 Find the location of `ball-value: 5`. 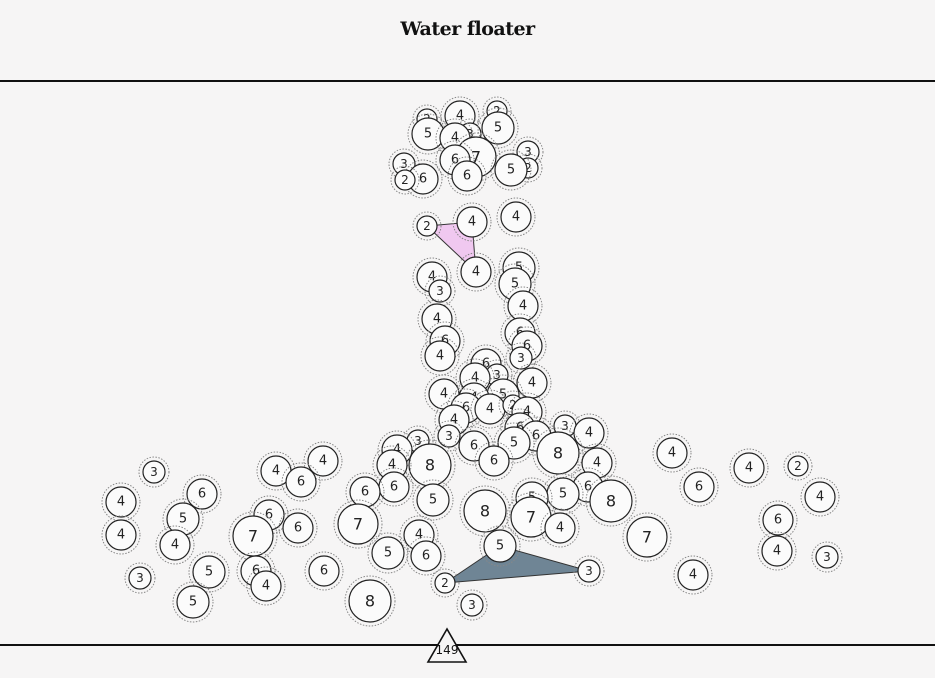

ball-value: 5 is located at coordinates (514, 443).